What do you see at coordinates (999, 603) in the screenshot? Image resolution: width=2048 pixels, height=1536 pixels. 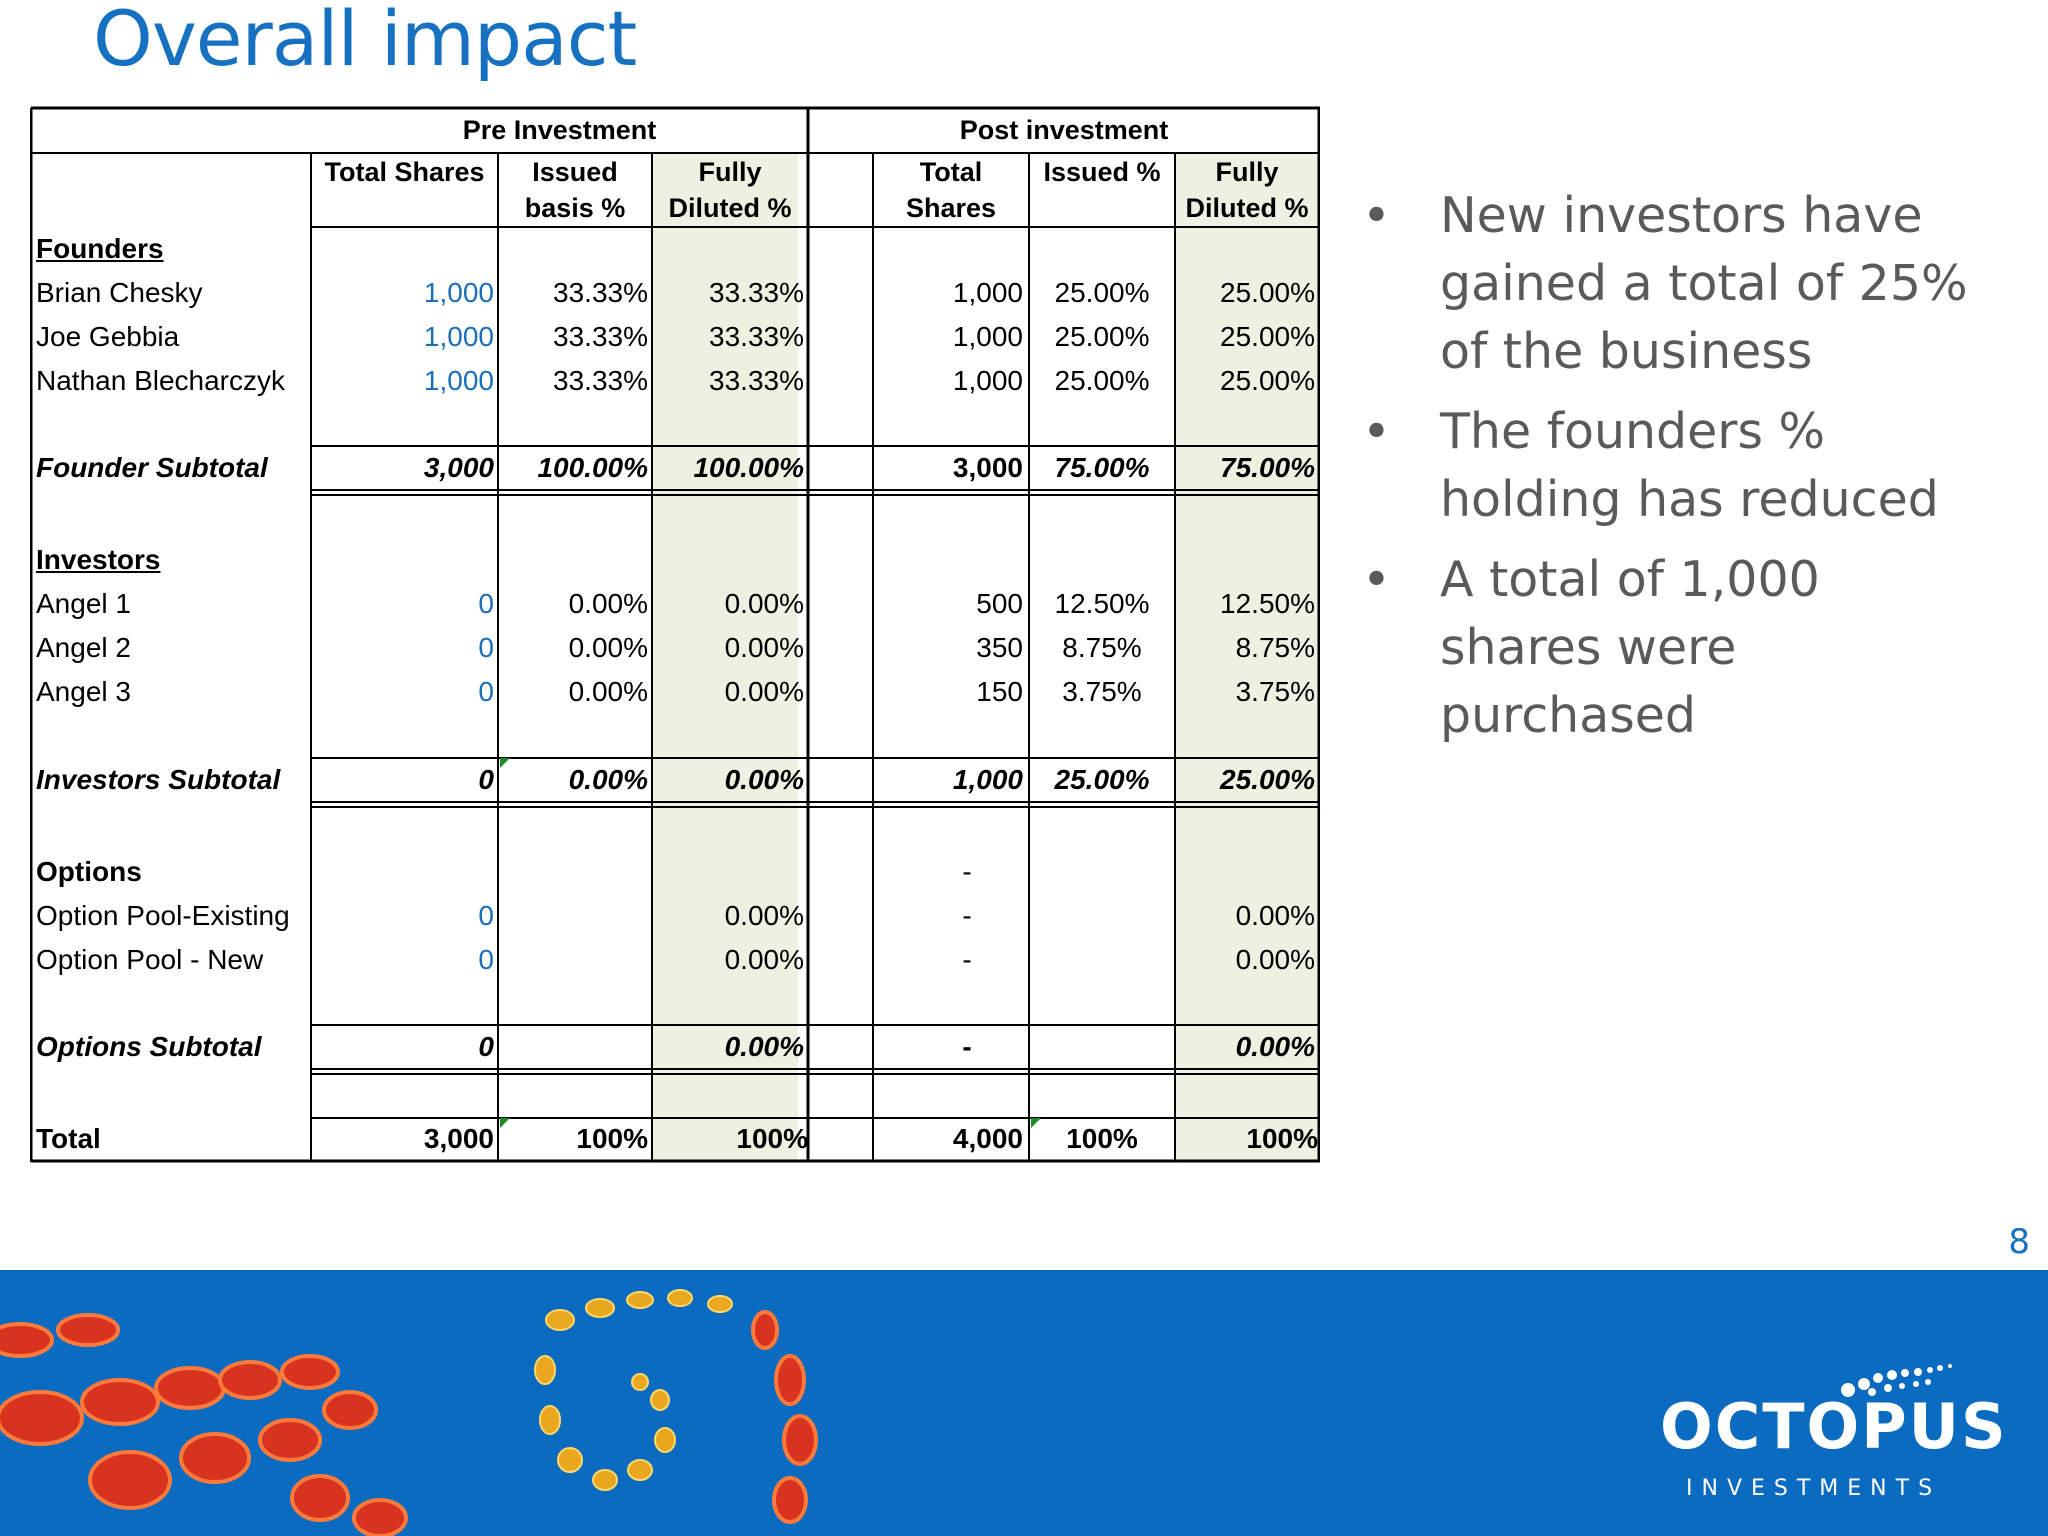 I see `cell-post-shares: 500` at bounding box center [999, 603].